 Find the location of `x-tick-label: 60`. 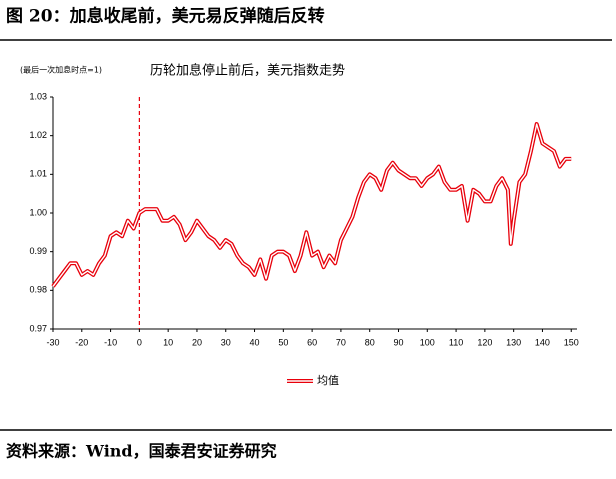

x-tick-label: 60 is located at coordinates (312, 342).